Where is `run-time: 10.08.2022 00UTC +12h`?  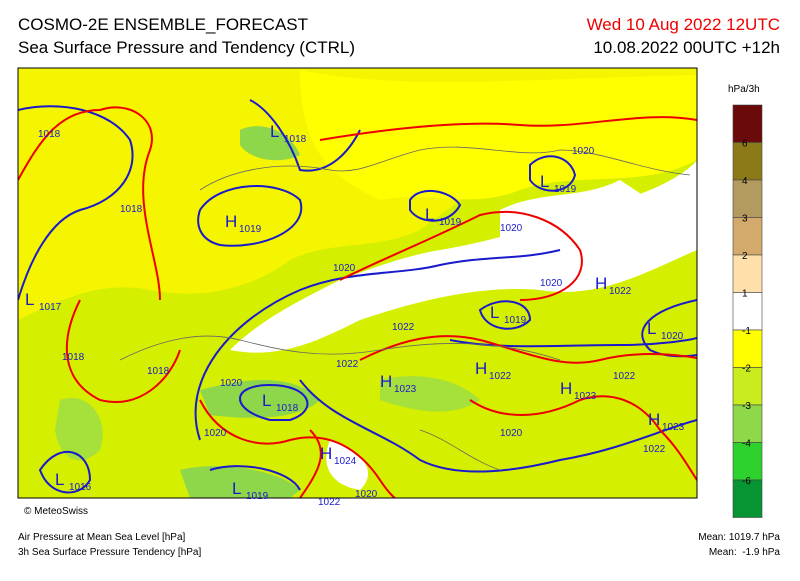 run-time: 10.08.2022 00UTC +12h is located at coordinates (686, 47).